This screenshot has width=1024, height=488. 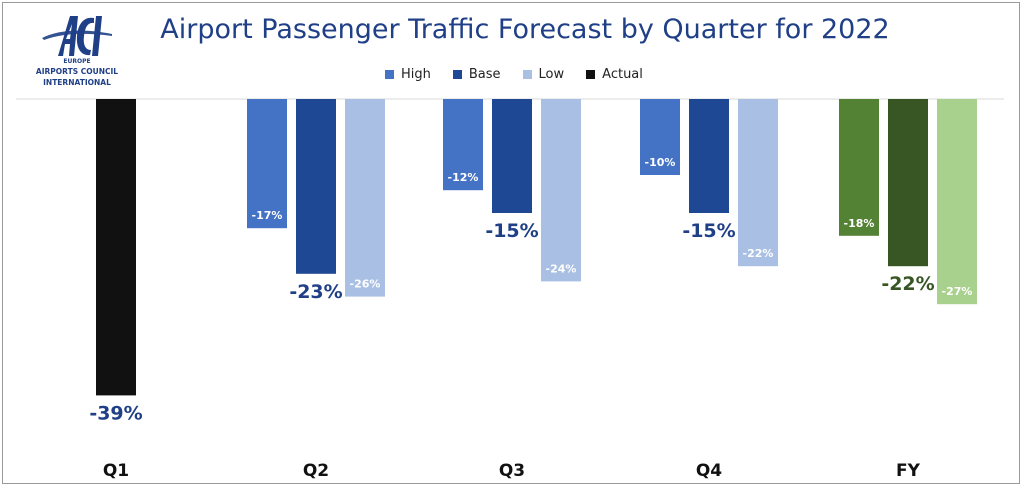 What do you see at coordinates (511, 231) in the screenshot?
I see `data-label-q3-base: -15%` at bounding box center [511, 231].